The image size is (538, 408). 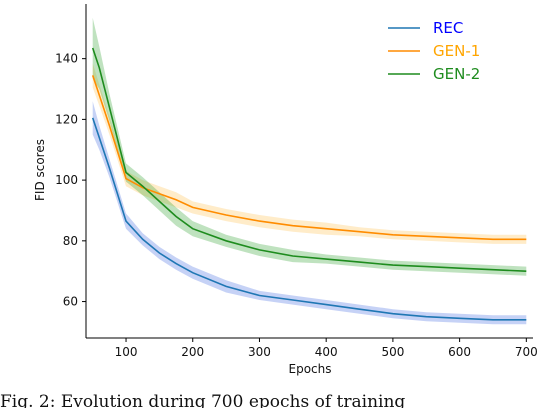 What do you see at coordinates (40, 170) in the screenshot?
I see `y-axis-label: FID scores` at bounding box center [40, 170].